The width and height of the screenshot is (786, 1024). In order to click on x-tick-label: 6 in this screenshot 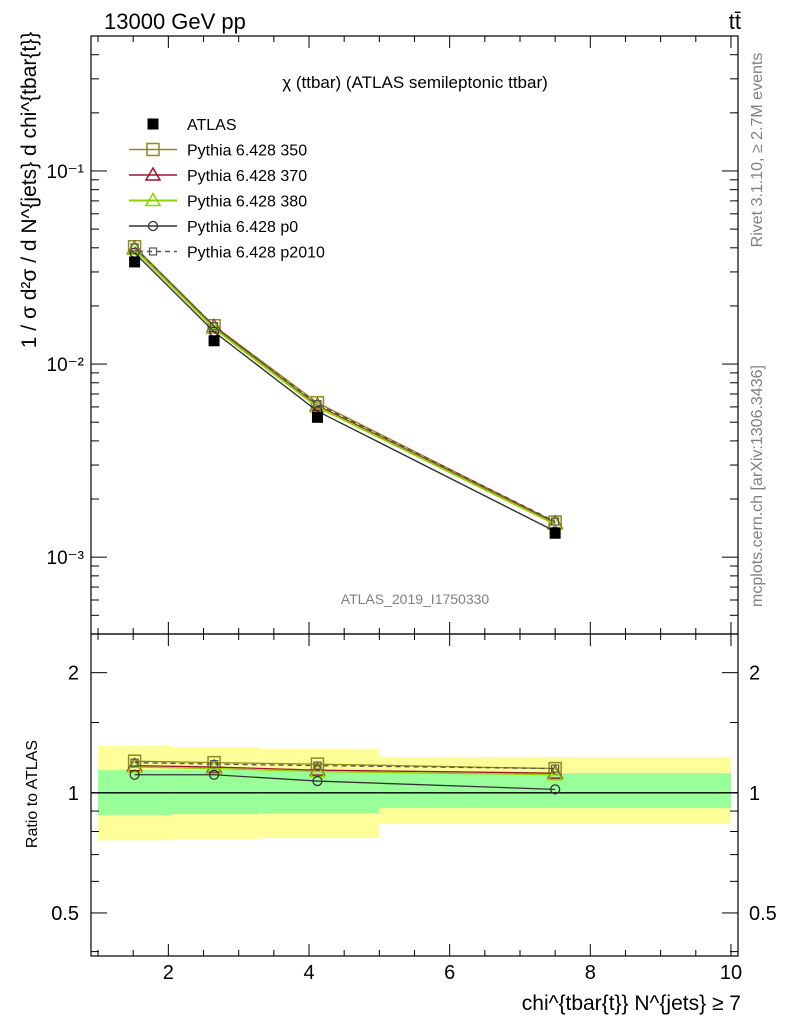, I will do `click(449, 973)`.